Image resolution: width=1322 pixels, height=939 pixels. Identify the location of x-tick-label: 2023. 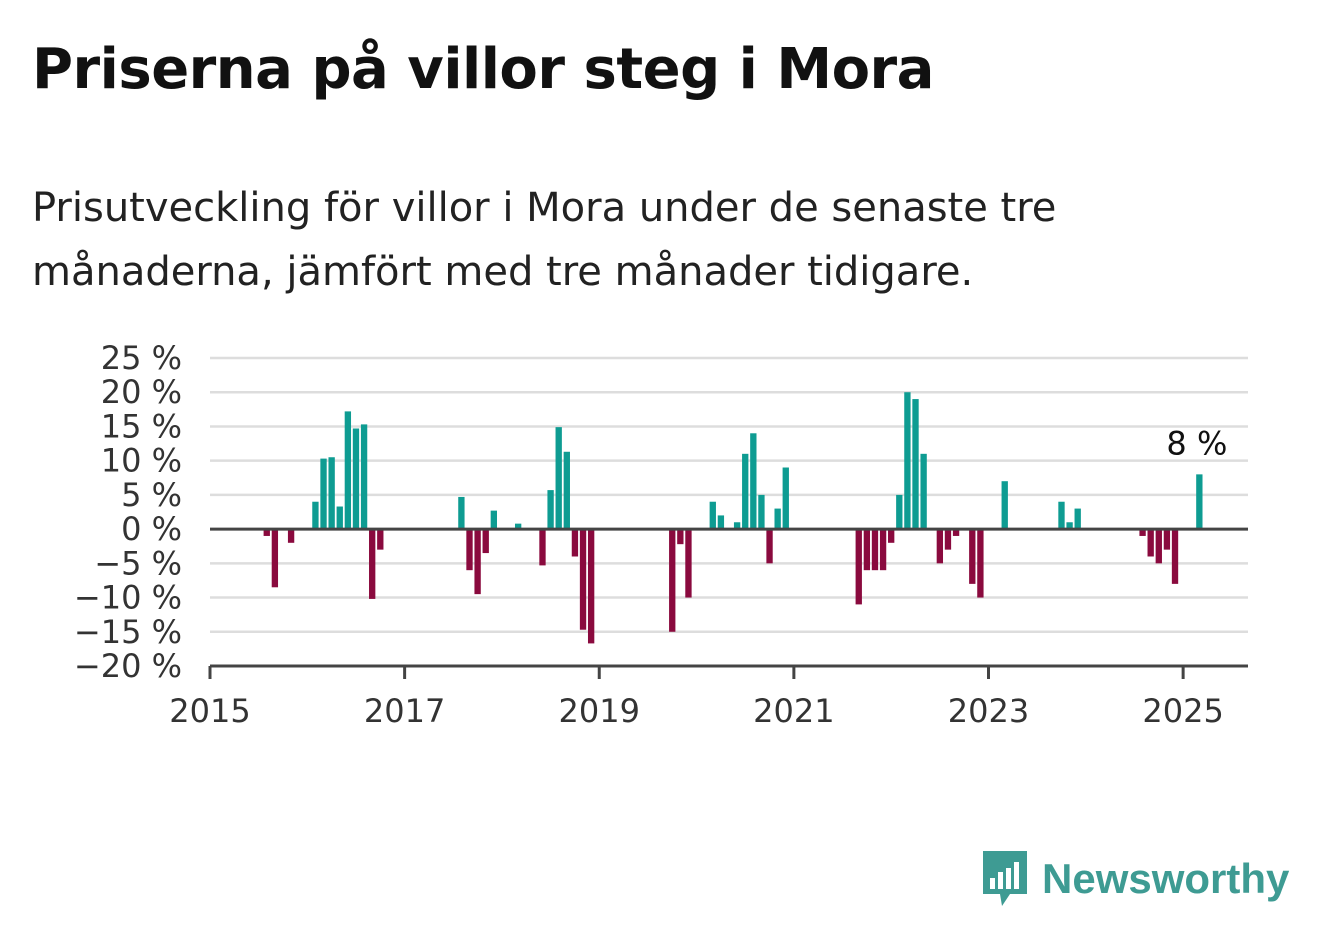
(988, 711).